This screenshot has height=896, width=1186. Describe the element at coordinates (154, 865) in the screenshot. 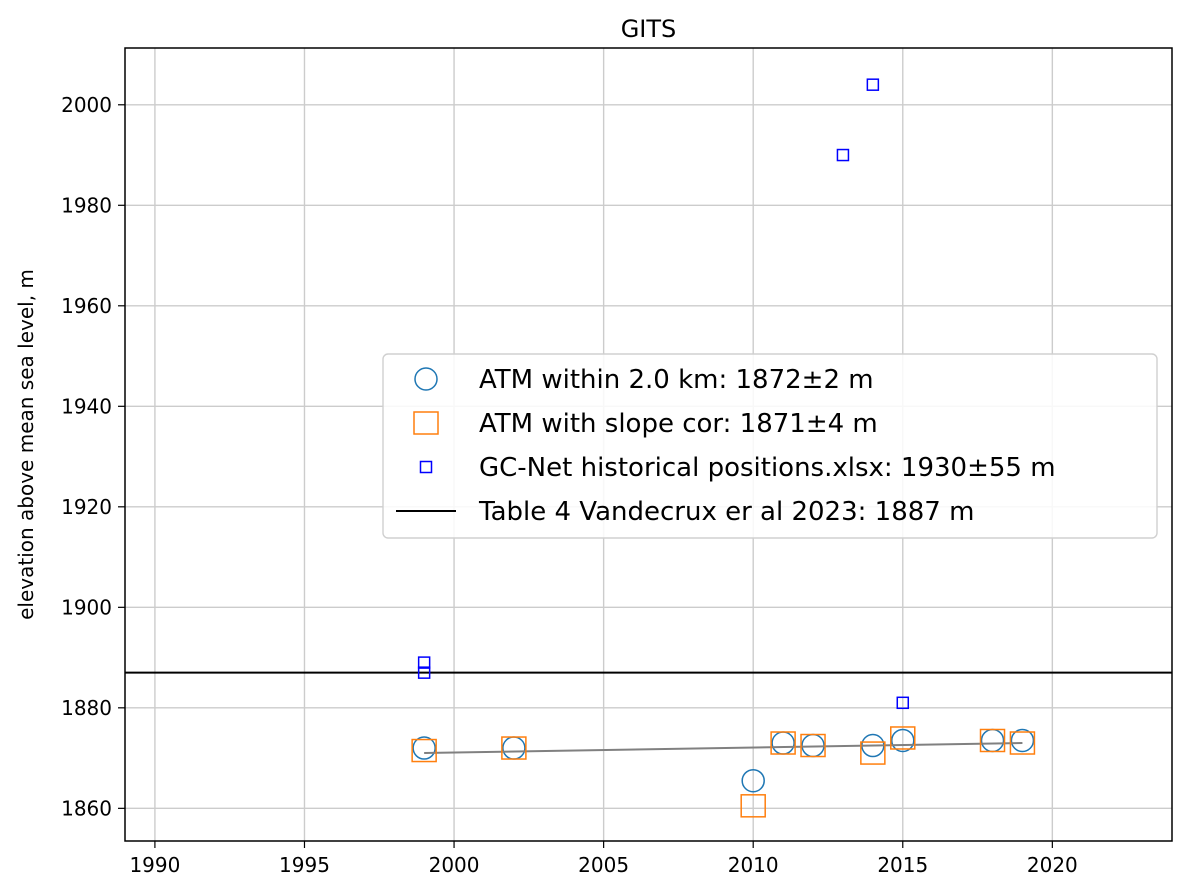

I see `x-tick-label: 1990` at that location.